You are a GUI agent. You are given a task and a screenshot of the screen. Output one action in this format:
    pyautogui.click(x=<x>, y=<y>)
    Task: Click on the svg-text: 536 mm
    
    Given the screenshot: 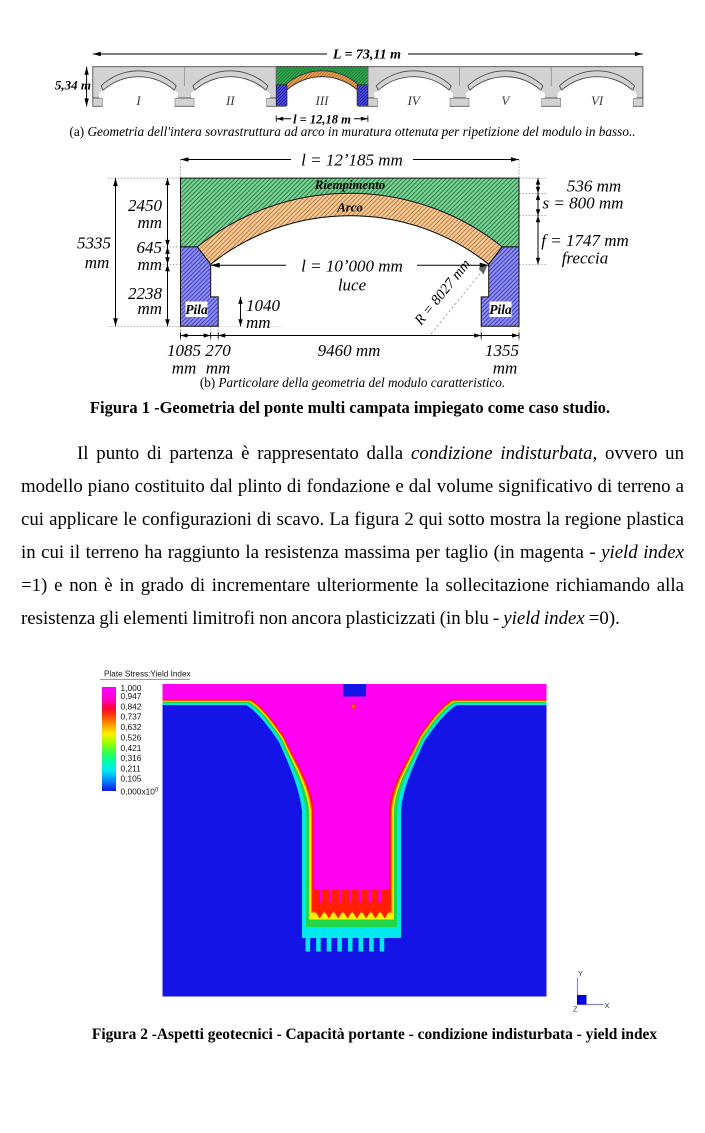 What is the action you would take?
    pyautogui.click(x=594, y=186)
    